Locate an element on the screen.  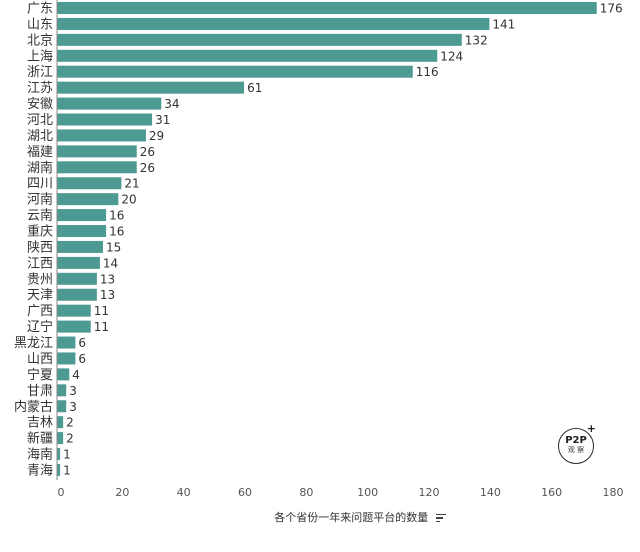
data-label: 15 is located at coordinates (113, 247).